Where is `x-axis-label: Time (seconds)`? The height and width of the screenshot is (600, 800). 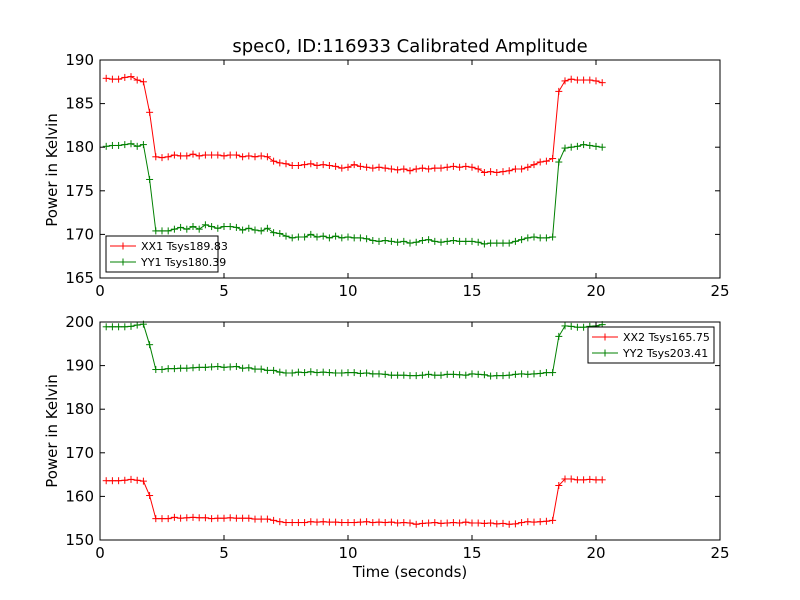 x-axis-label: Time (seconds) is located at coordinates (410, 572).